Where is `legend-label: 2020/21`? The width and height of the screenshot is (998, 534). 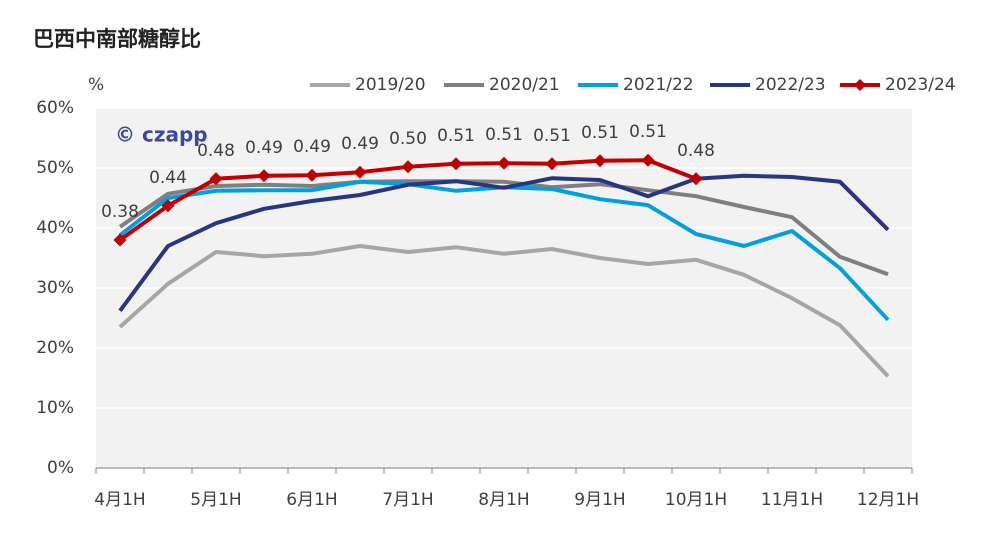 legend-label: 2020/21 is located at coordinates (524, 85).